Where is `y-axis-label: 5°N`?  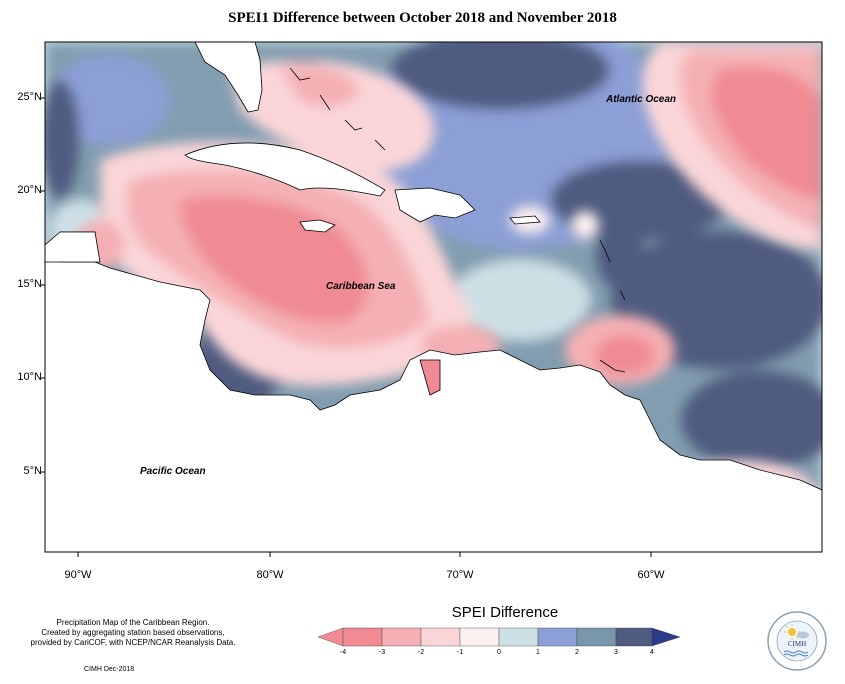
y-axis-label: 5°N is located at coordinates (32, 471).